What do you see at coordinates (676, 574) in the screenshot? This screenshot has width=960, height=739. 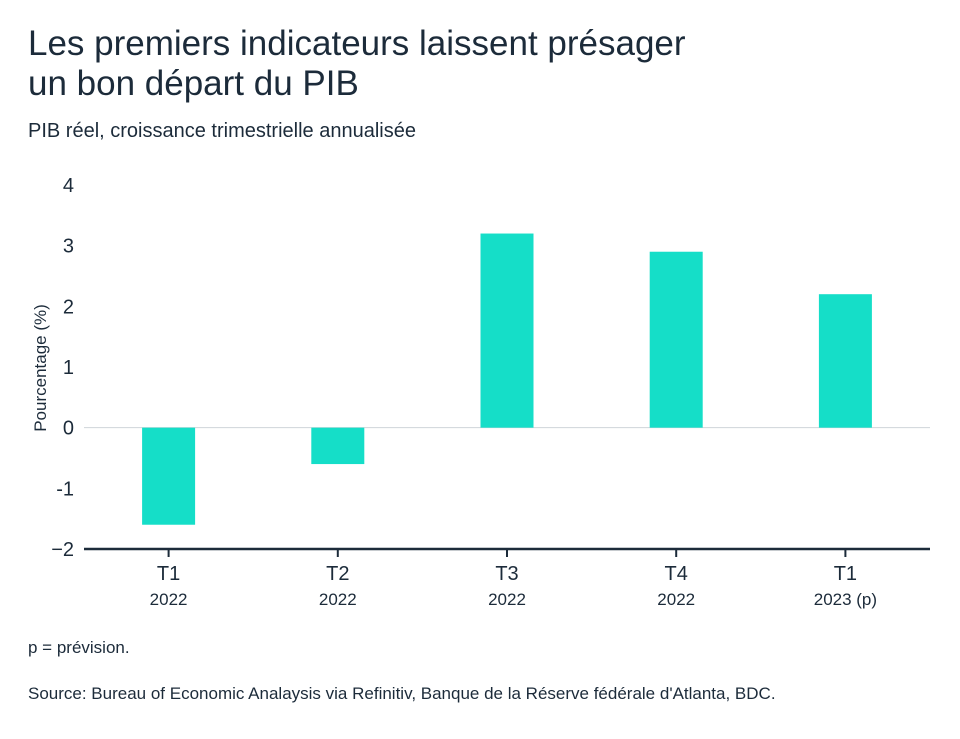 I see `x-tick-label: T4` at bounding box center [676, 574].